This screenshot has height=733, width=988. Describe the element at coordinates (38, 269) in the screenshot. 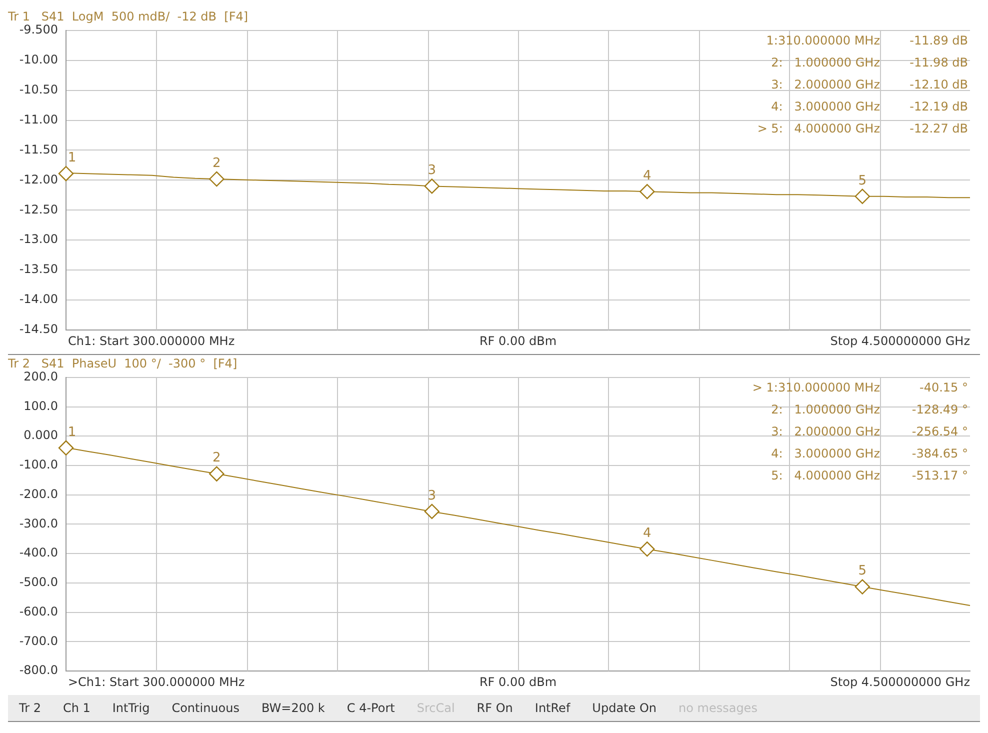

I see `y-tick-label: -13.50` at that location.